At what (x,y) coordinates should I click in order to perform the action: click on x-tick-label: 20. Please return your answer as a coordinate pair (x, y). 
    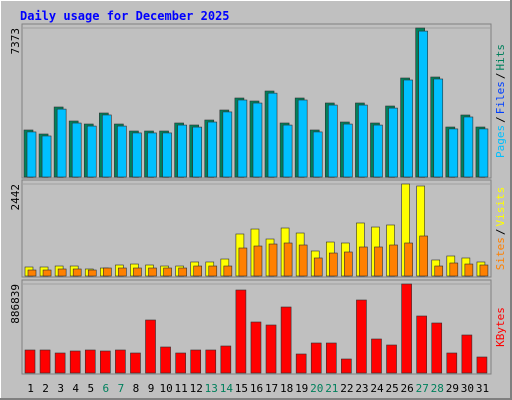
    Looking at the image, I should click on (316, 388).